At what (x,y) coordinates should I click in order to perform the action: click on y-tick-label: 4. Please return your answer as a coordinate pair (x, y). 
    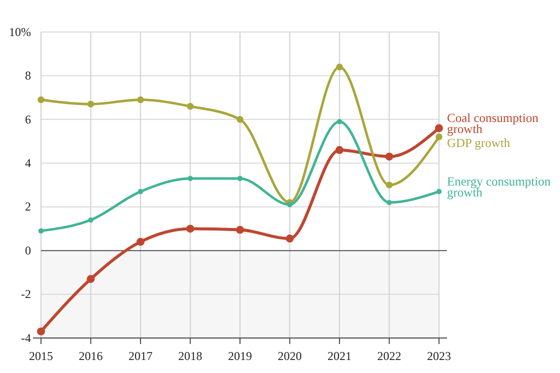
    Looking at the image, I should click on (28, 163).